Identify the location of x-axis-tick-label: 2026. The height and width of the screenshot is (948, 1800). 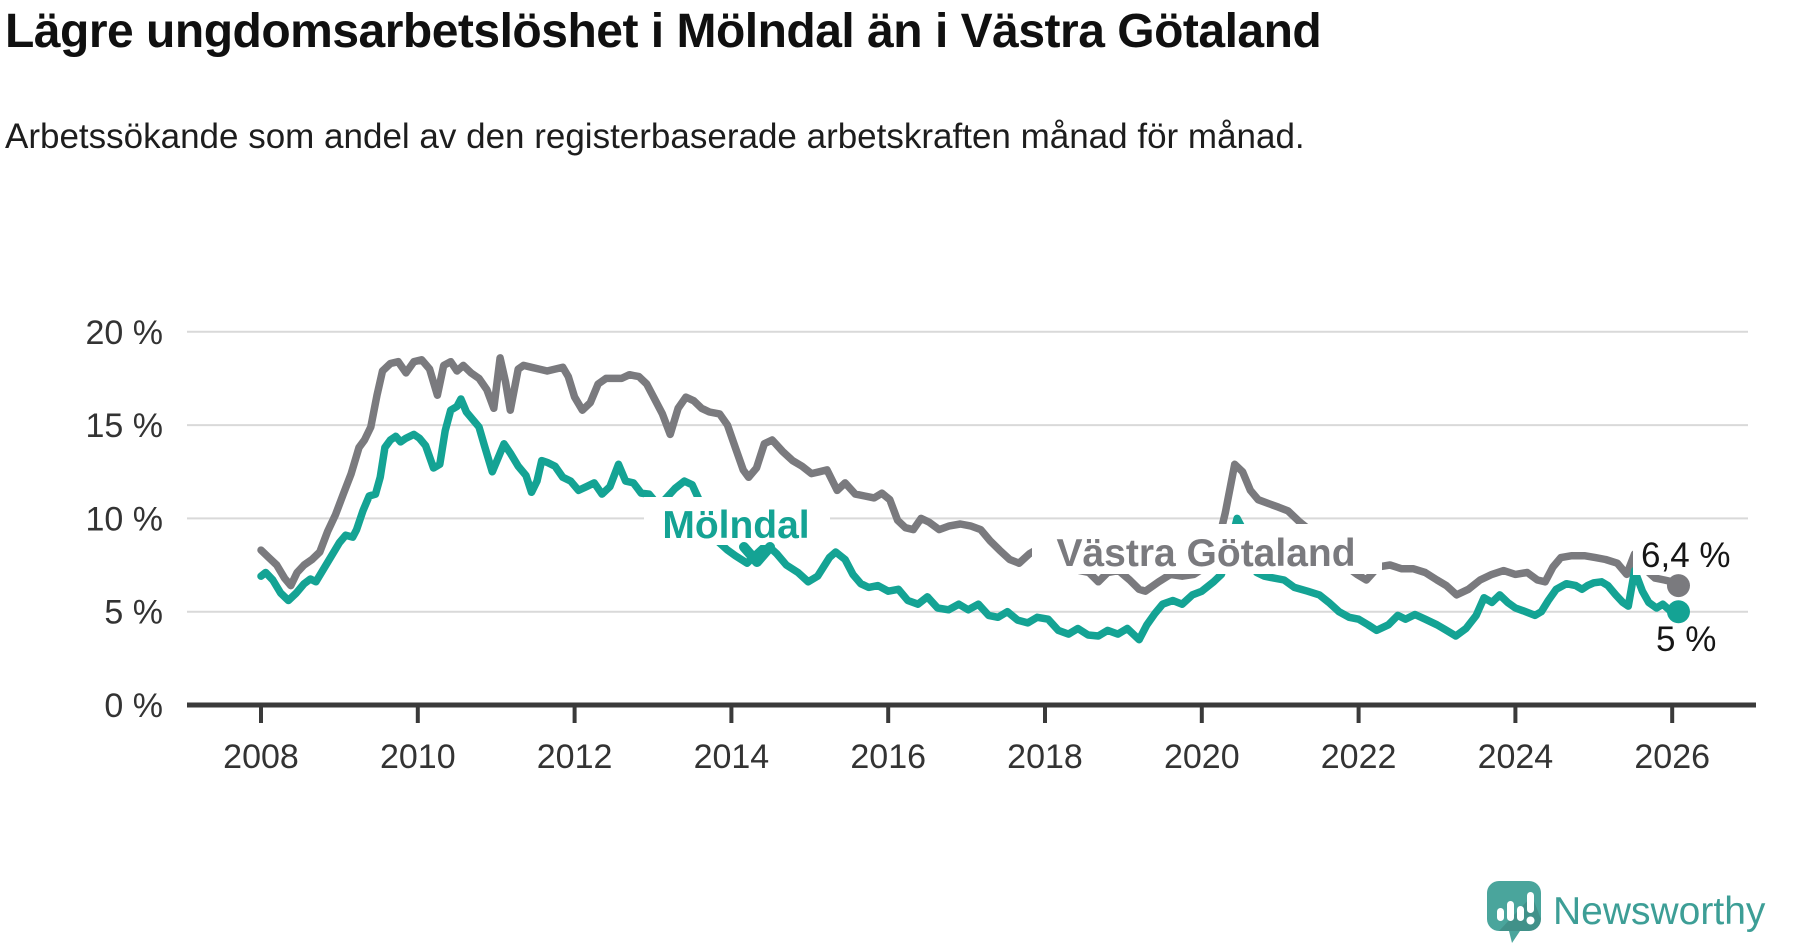
(1672, 757).